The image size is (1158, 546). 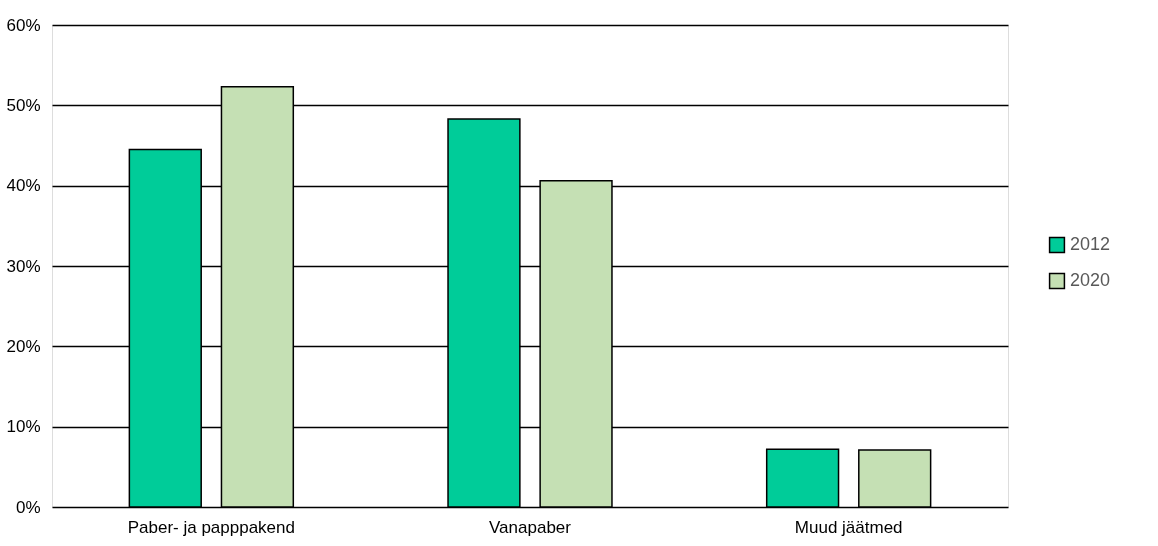 I want to click on y-tick-label: 10%, so click(x=23, y=427).